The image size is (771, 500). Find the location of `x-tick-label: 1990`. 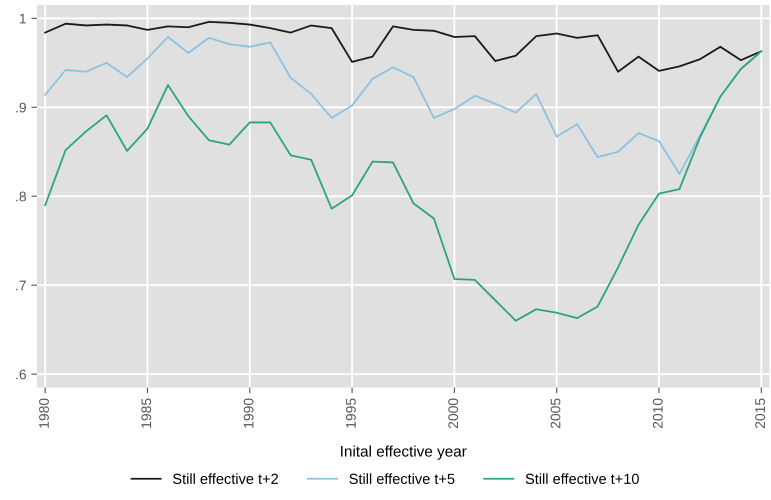

x-tick-label: 1990 is located at coordinates (249, 413).